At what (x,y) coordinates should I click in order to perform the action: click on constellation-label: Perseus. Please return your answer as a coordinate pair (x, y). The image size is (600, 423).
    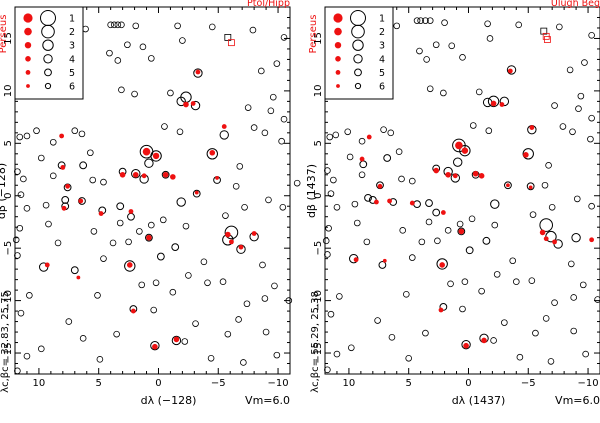
    Looking at the image, I should click on (4, 34).